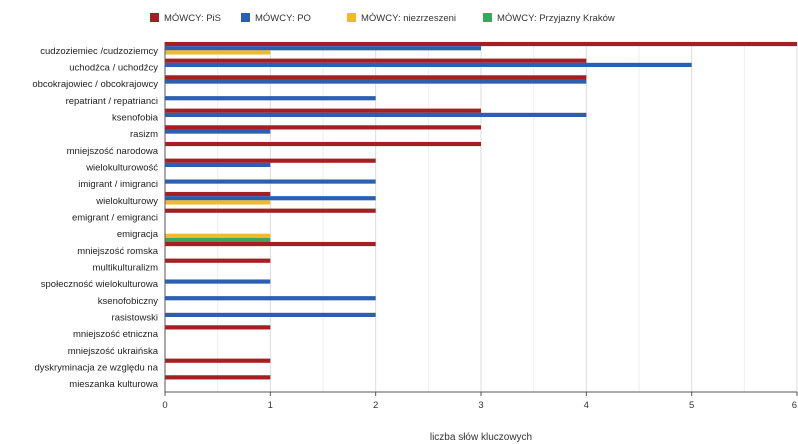  Describe the element at coordinates (135, 318) in the screenshot. I see `category-label: rasistowski` at that location.